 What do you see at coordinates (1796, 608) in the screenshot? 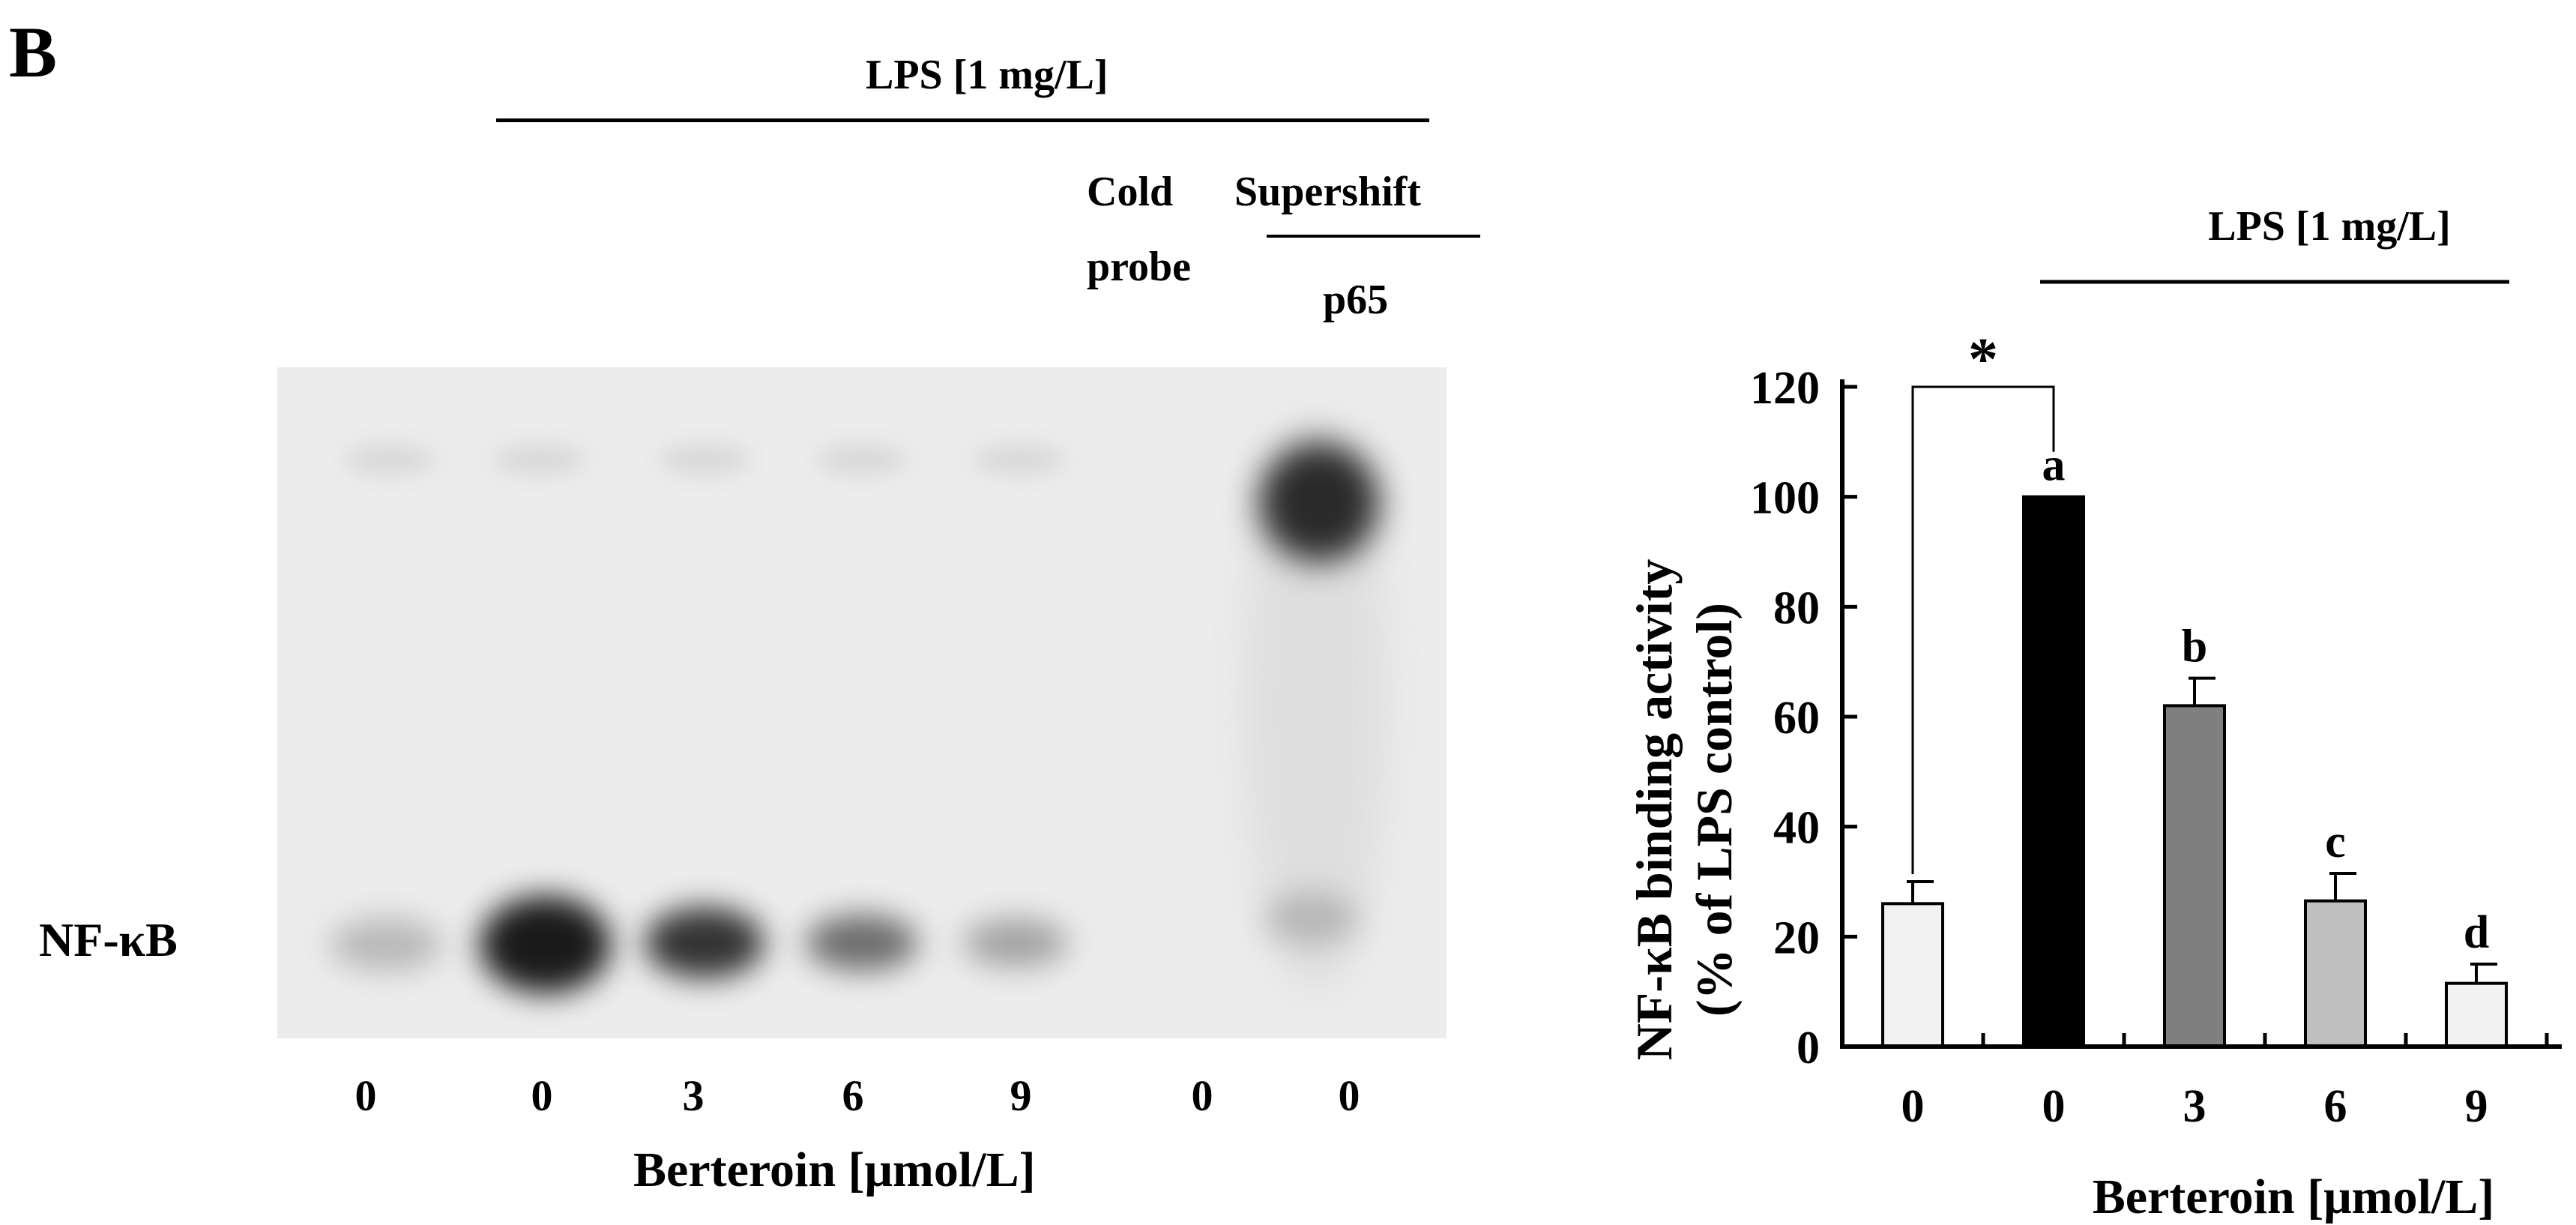
I see `y-tick-label: 80` at bounding box center [1796, 608].